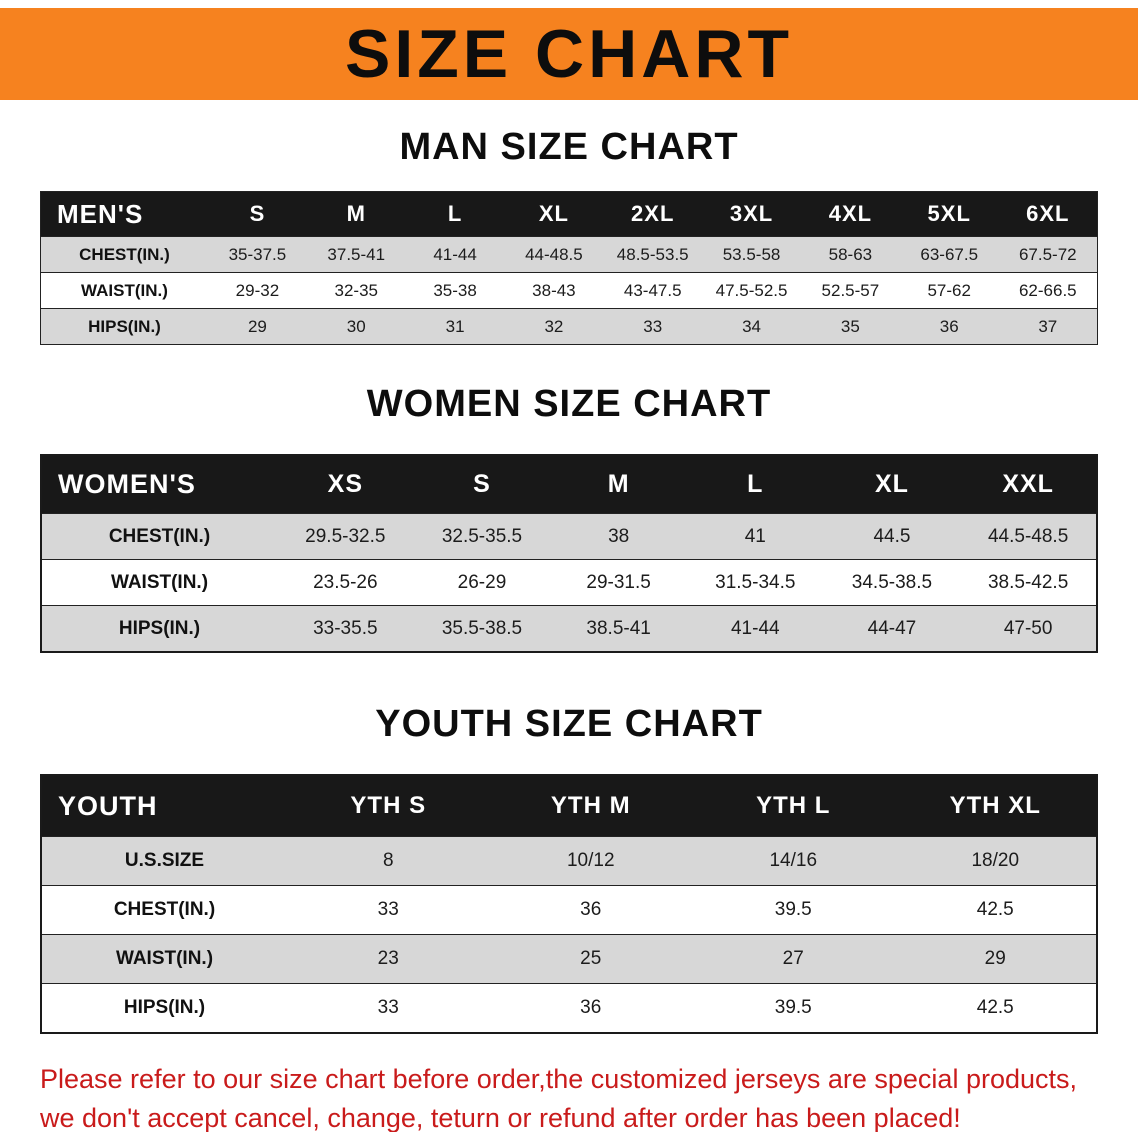 The image size is (1138, 1132). Describe the element at coordinates (755, 582) in the screenshot. I see `data-cell: 31.5-34.5` at that location.